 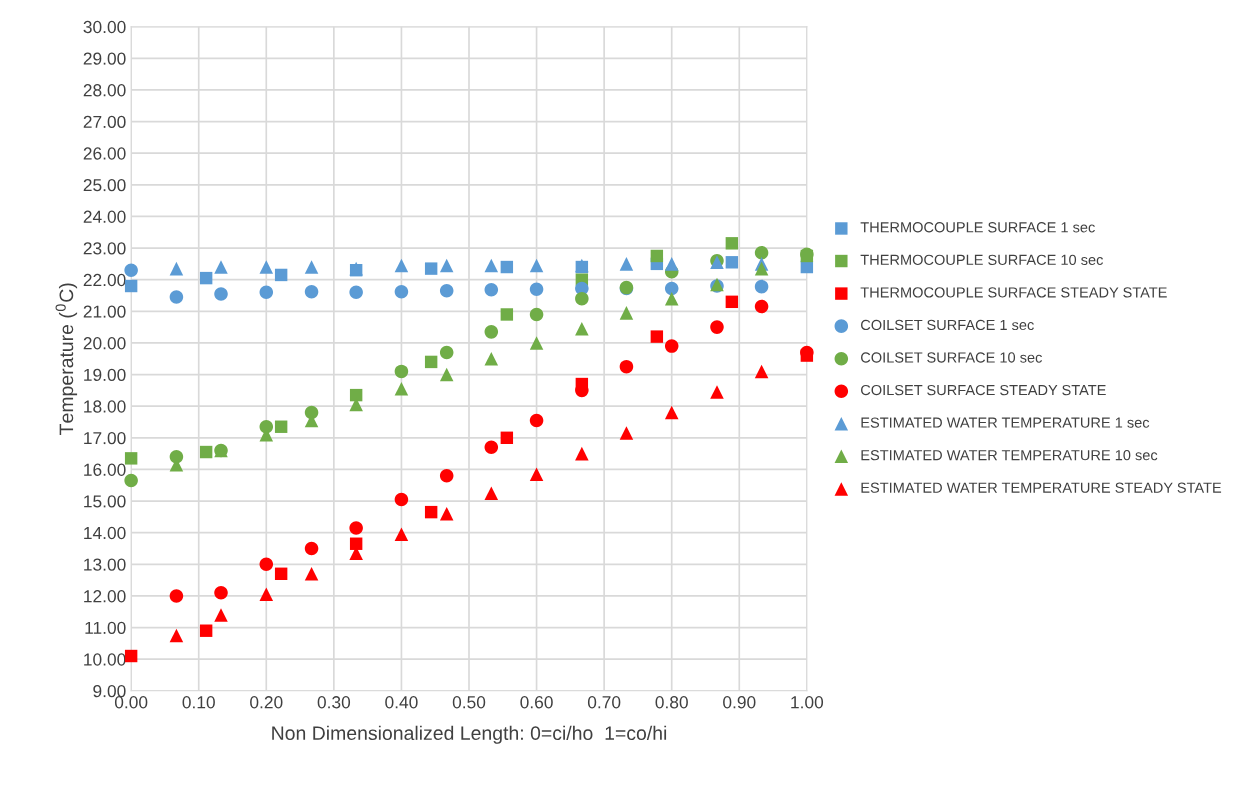 I want to click on x-tick-label: 0.20, so click(x=266, y=702).